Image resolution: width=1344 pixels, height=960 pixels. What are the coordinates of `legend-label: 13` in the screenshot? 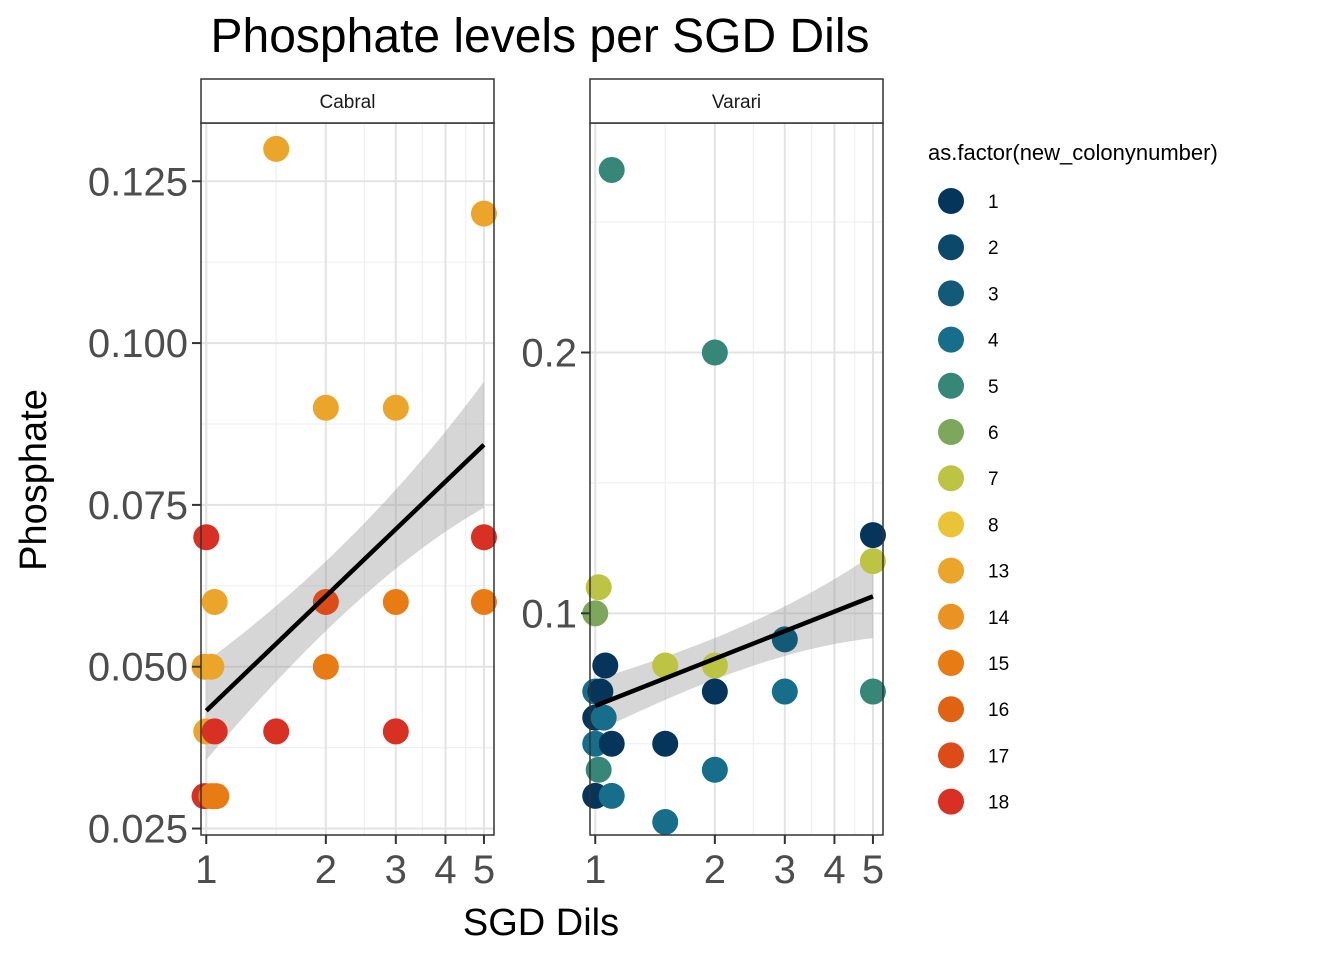 It's located at (998, 572).